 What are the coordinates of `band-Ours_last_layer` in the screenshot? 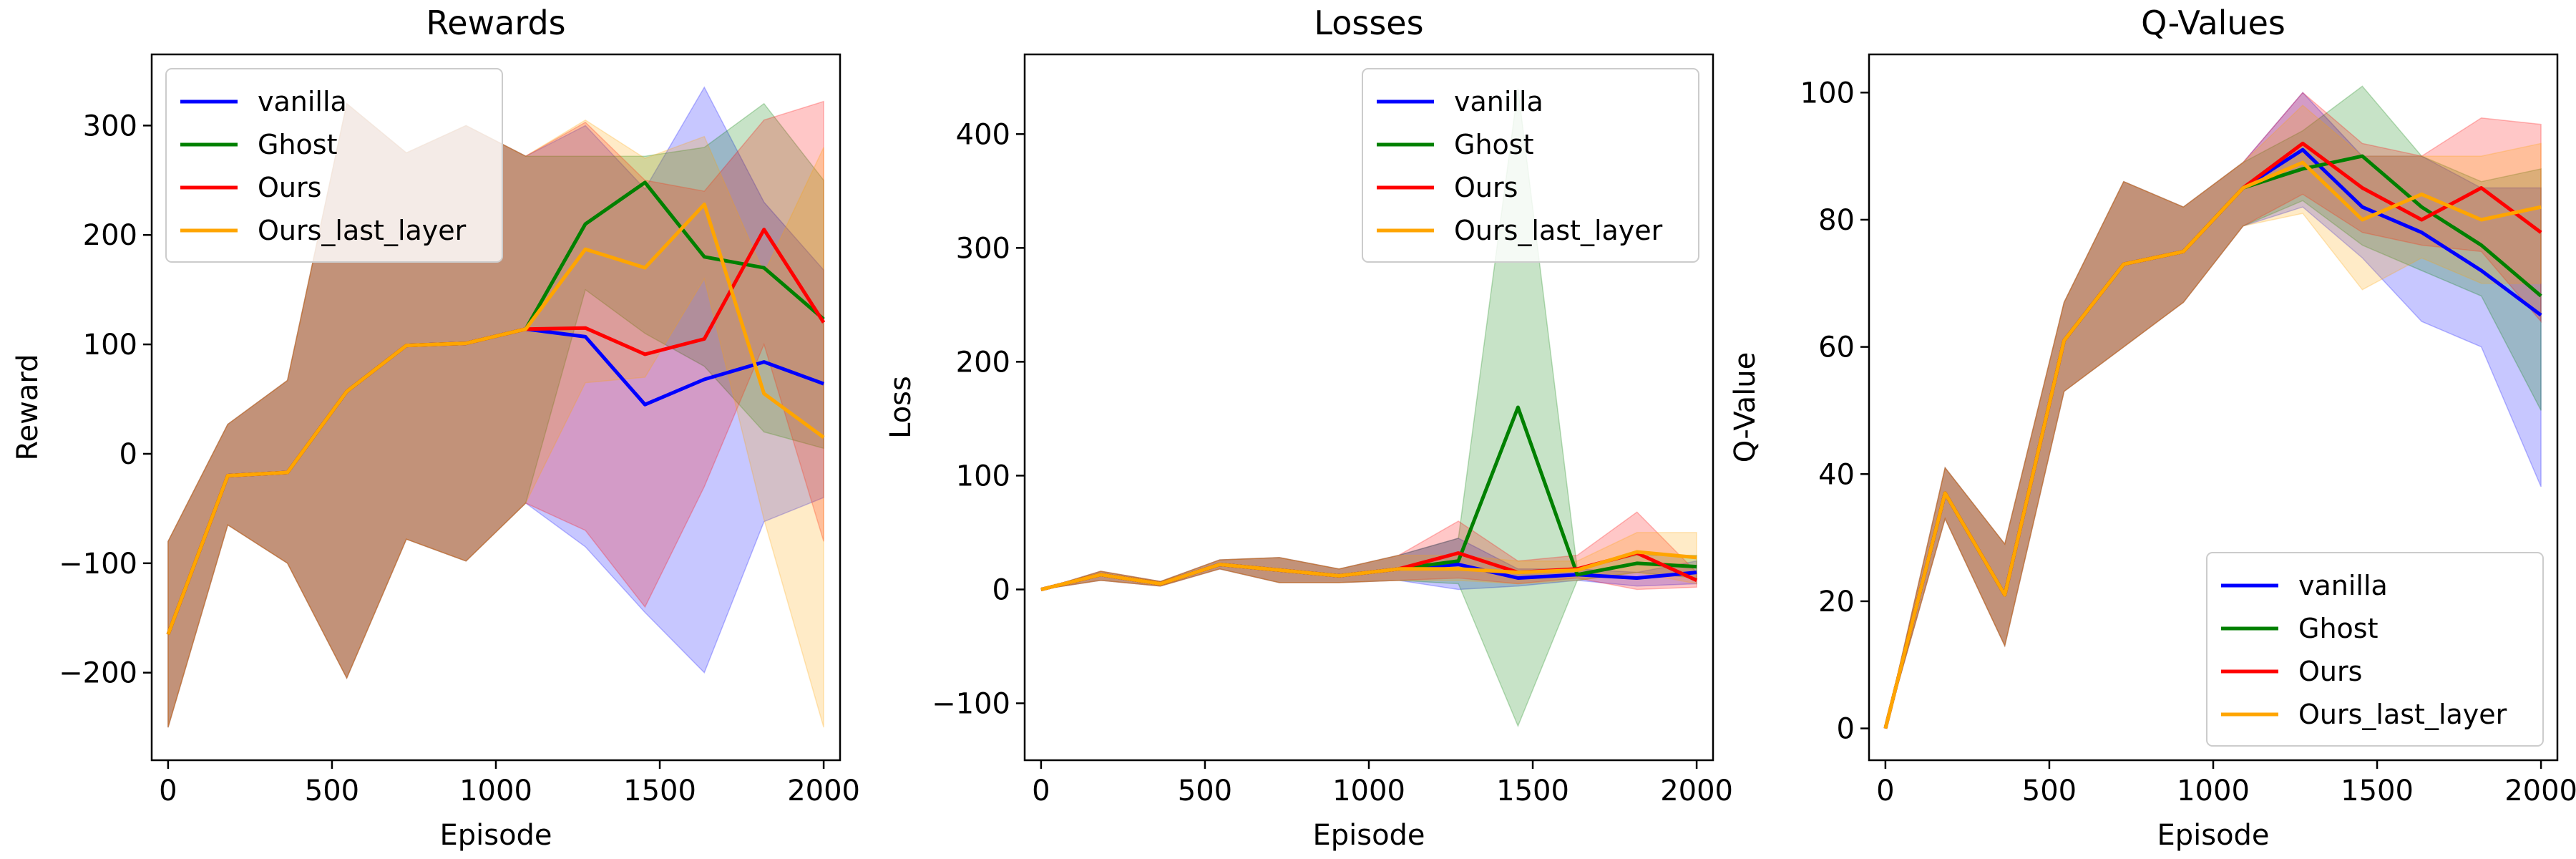 It's located at (1368, 561).